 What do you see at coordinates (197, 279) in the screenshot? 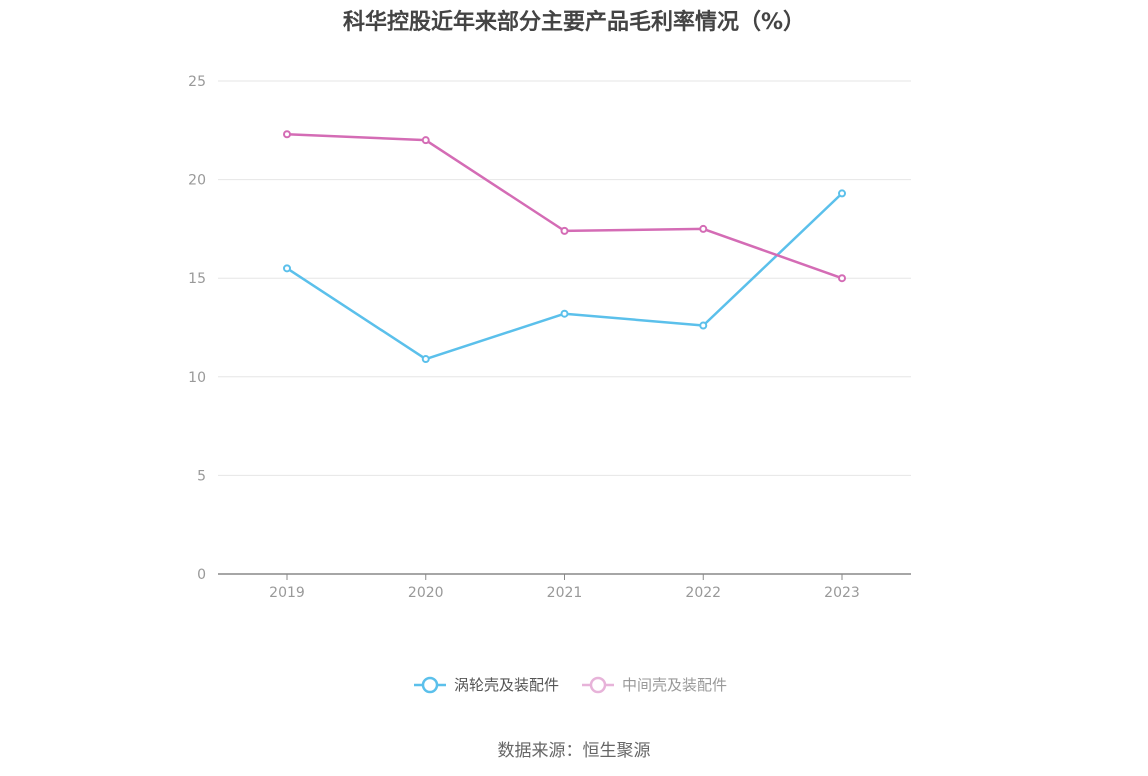
I see `y-tick-label: 15` at bounding box center [197, 279].